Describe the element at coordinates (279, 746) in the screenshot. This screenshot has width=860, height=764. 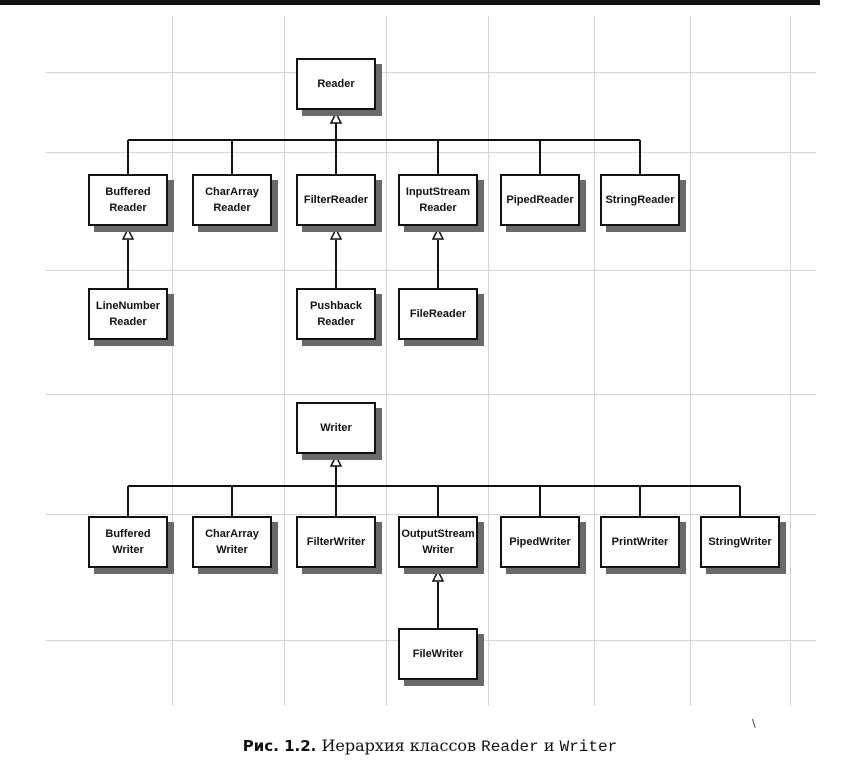
I see `caption-label: Рис. 1.2.` at that location.